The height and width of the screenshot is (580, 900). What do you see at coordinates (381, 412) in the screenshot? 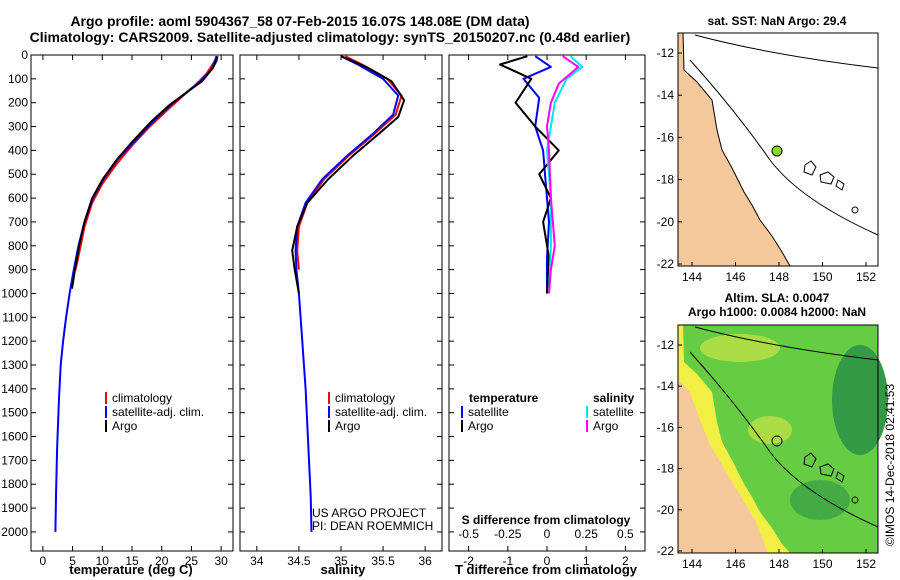
I see `legend-satellite-clim: satellite-adj. clim.` at bounding box center [381, 412].